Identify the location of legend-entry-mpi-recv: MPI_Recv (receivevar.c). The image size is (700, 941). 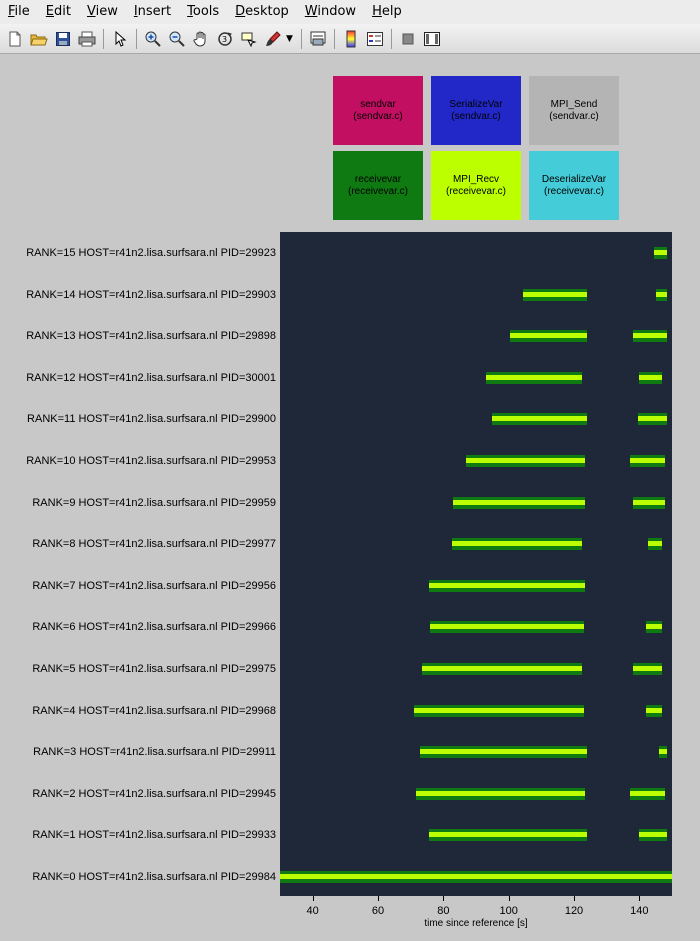
(476, 185).